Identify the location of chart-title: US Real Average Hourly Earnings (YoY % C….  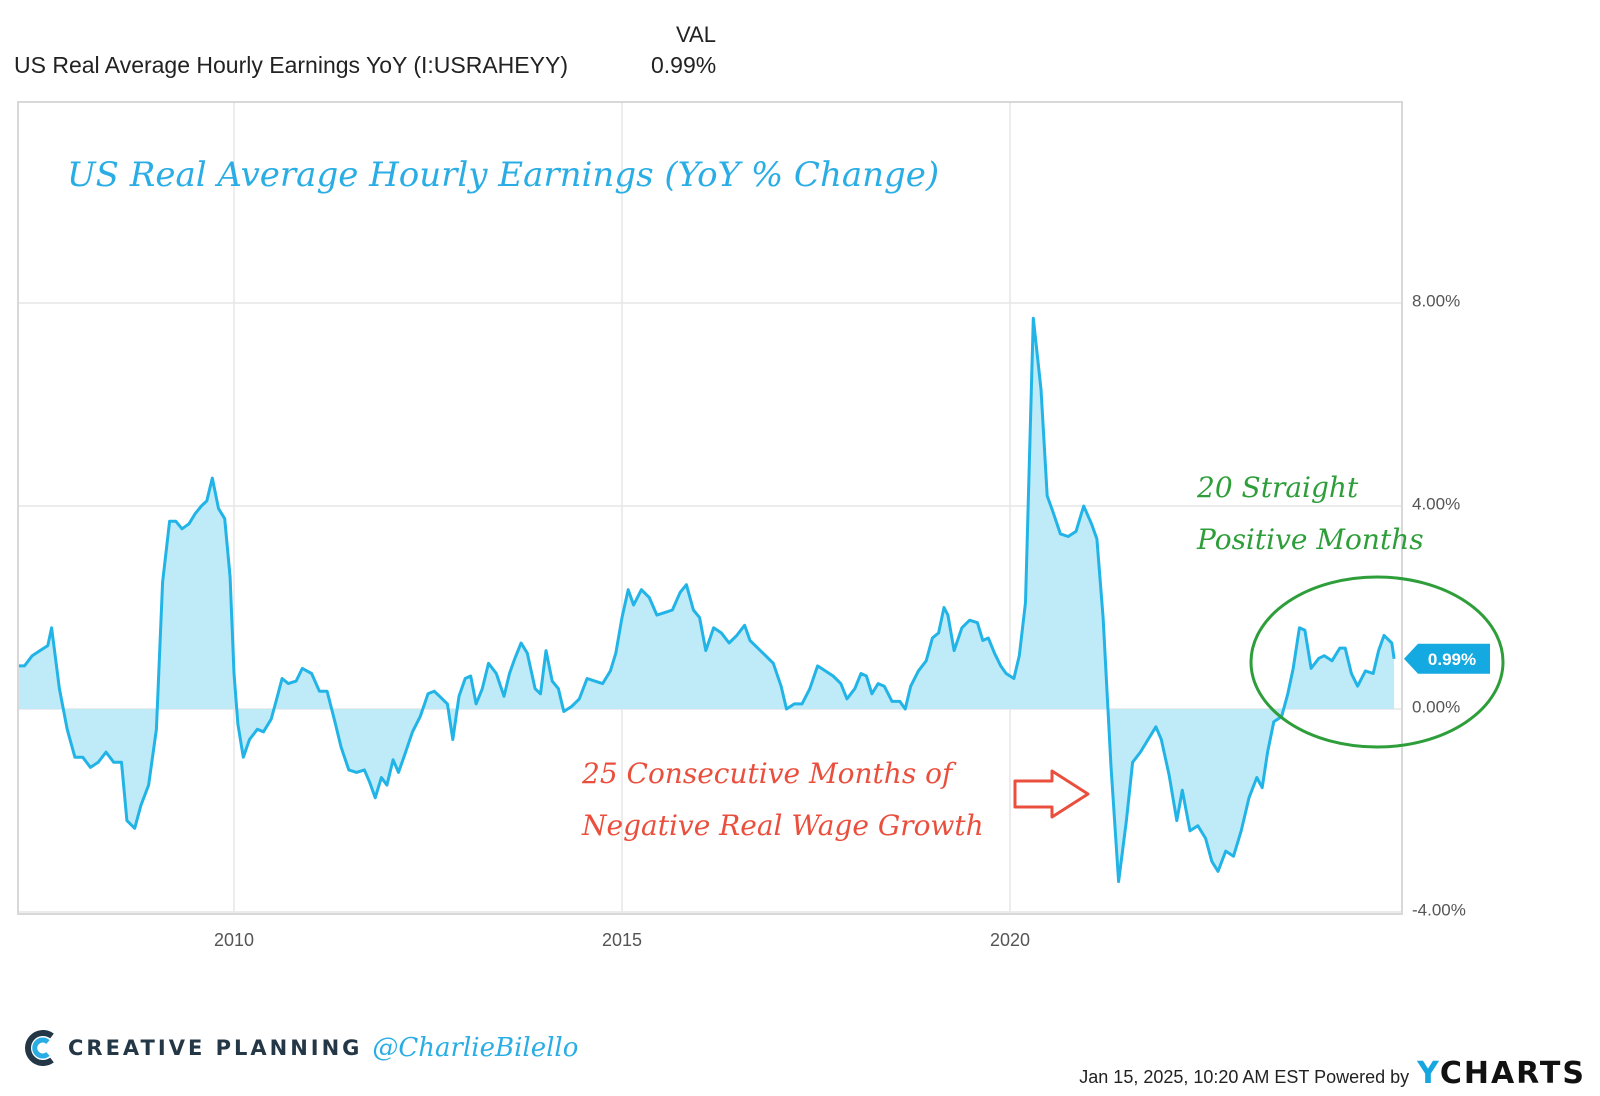
(503, 175).